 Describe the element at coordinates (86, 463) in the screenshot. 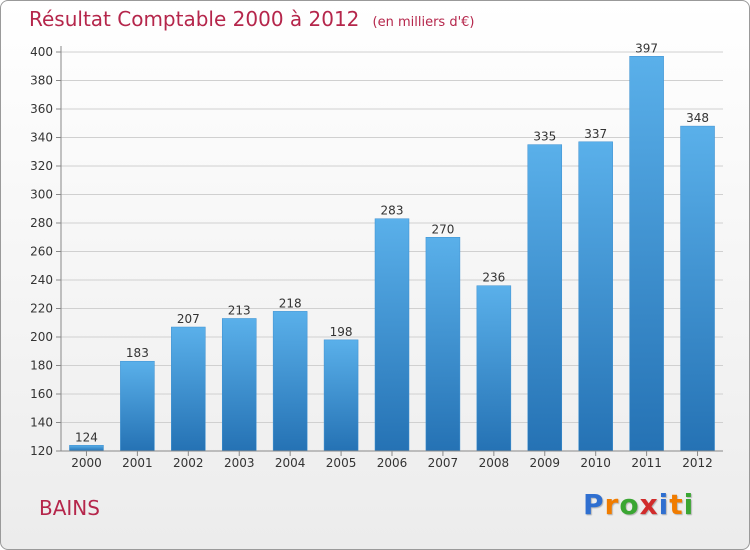

I see `x-tick-label: 2000` at that location.